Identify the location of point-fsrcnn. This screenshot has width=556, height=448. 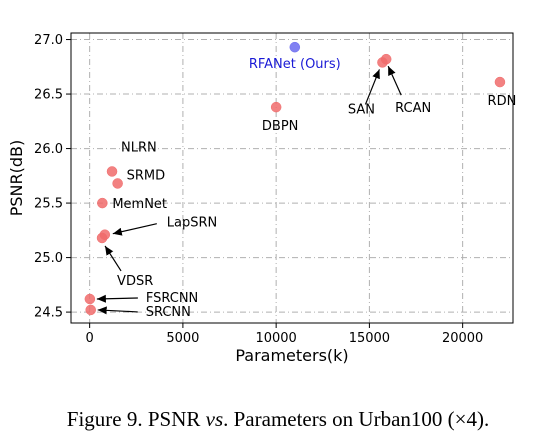
(90, 299).